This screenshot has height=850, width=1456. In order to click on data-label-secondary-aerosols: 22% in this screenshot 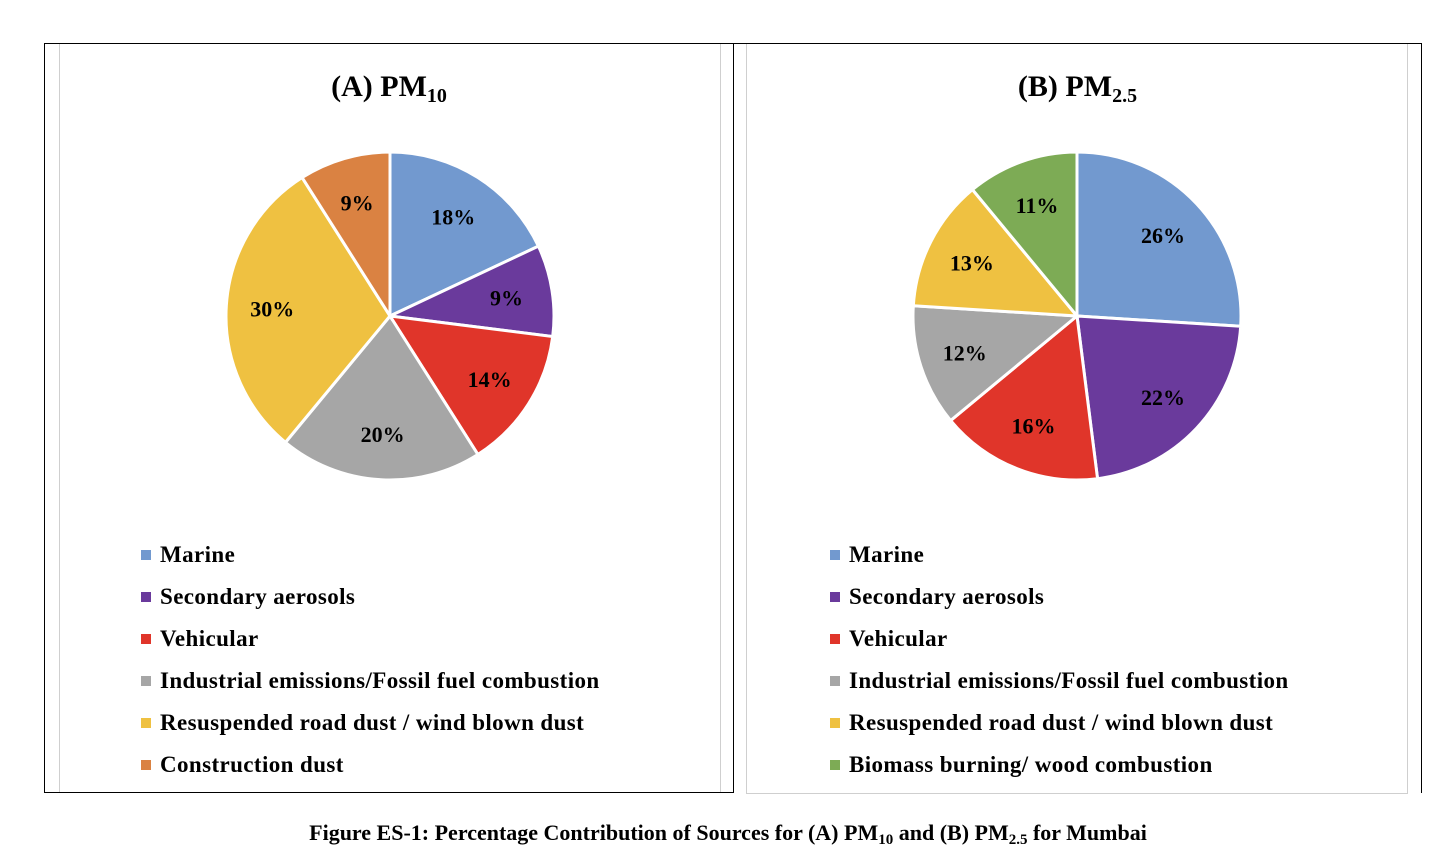, I will do `click(1163, 397)`.